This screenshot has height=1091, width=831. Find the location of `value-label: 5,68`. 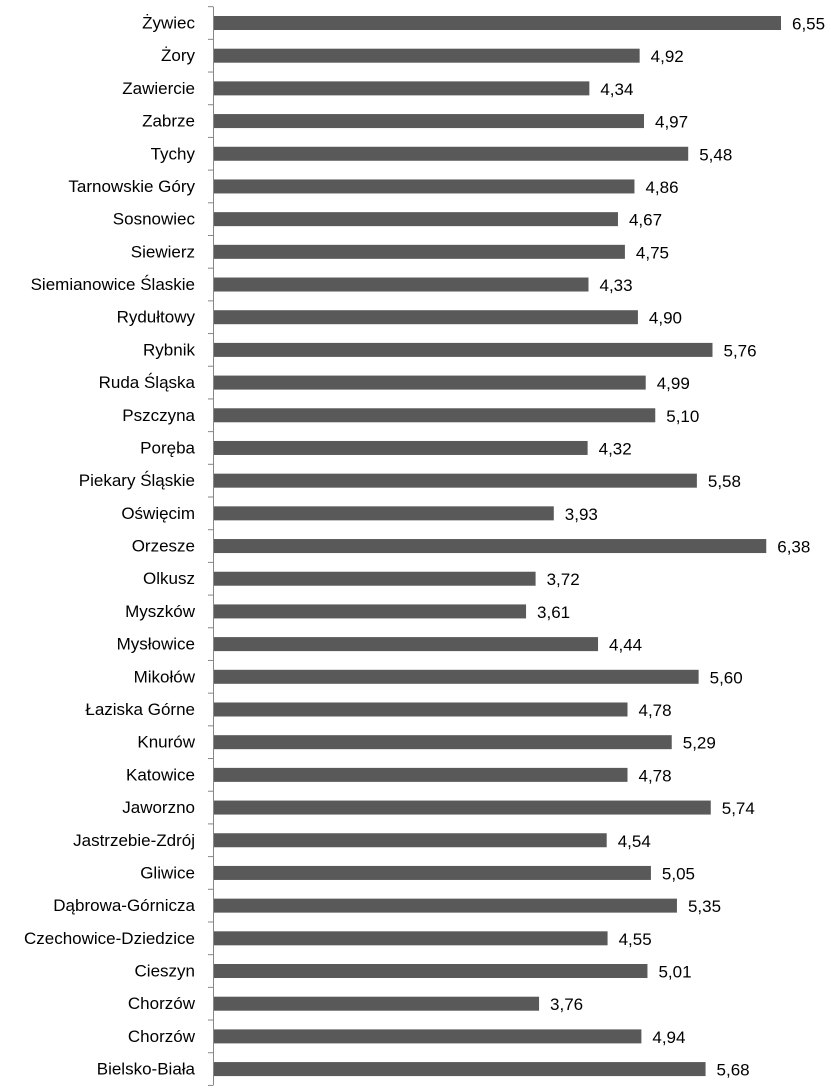

value-label: 5,68 is located at coordinates (733, 1070).